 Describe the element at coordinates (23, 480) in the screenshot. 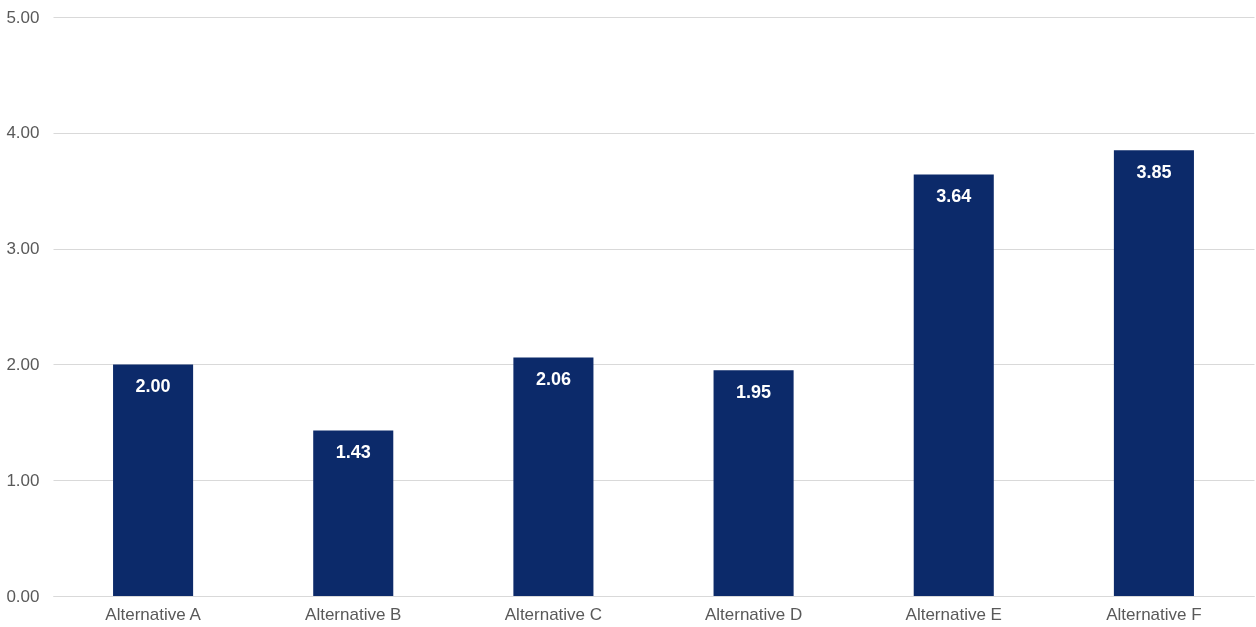

I see `y-tick-label: 1.00` at that location.